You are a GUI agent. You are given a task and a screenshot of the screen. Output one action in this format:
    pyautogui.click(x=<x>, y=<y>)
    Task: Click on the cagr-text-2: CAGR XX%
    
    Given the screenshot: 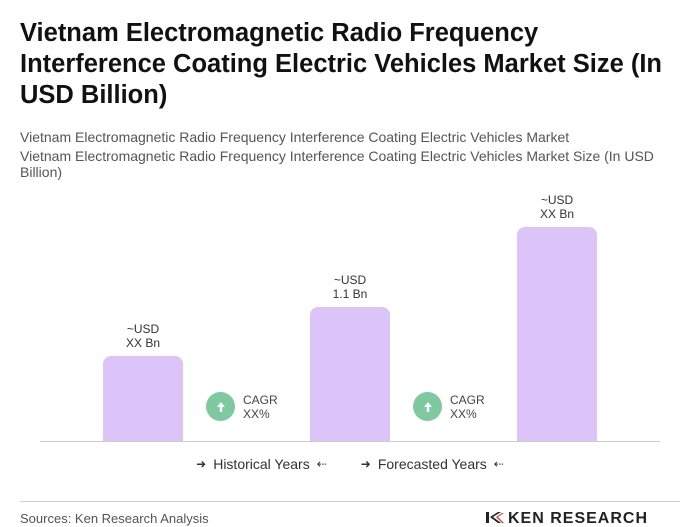 What is the action you would take?
    pyautogui.click(x=467, y=406)
    